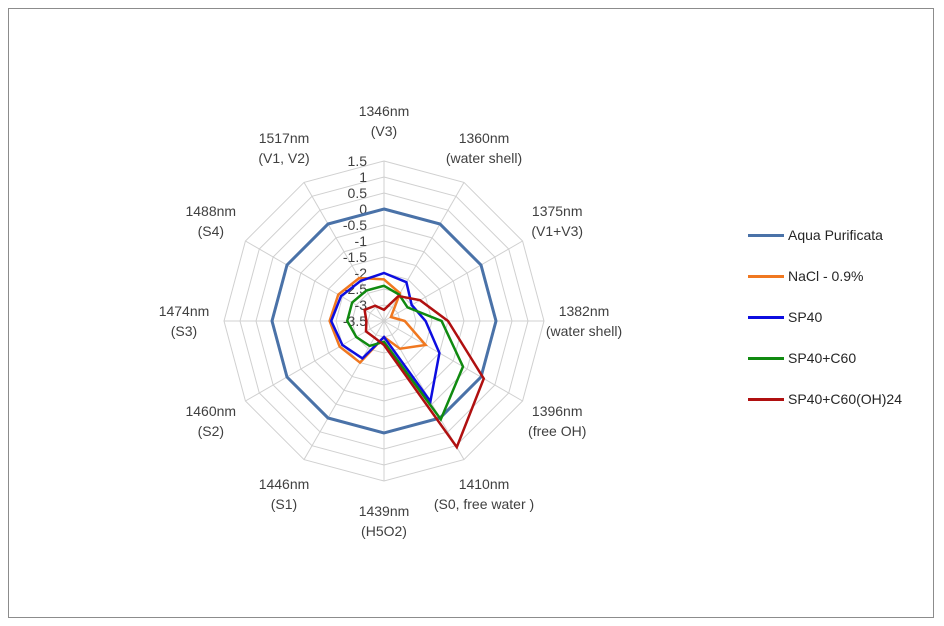 This screenshot has width=944, height=626. Describe the element at coordinates (484, 504) in the screenshot. I see `category-label: (S0, free water )` at that location.